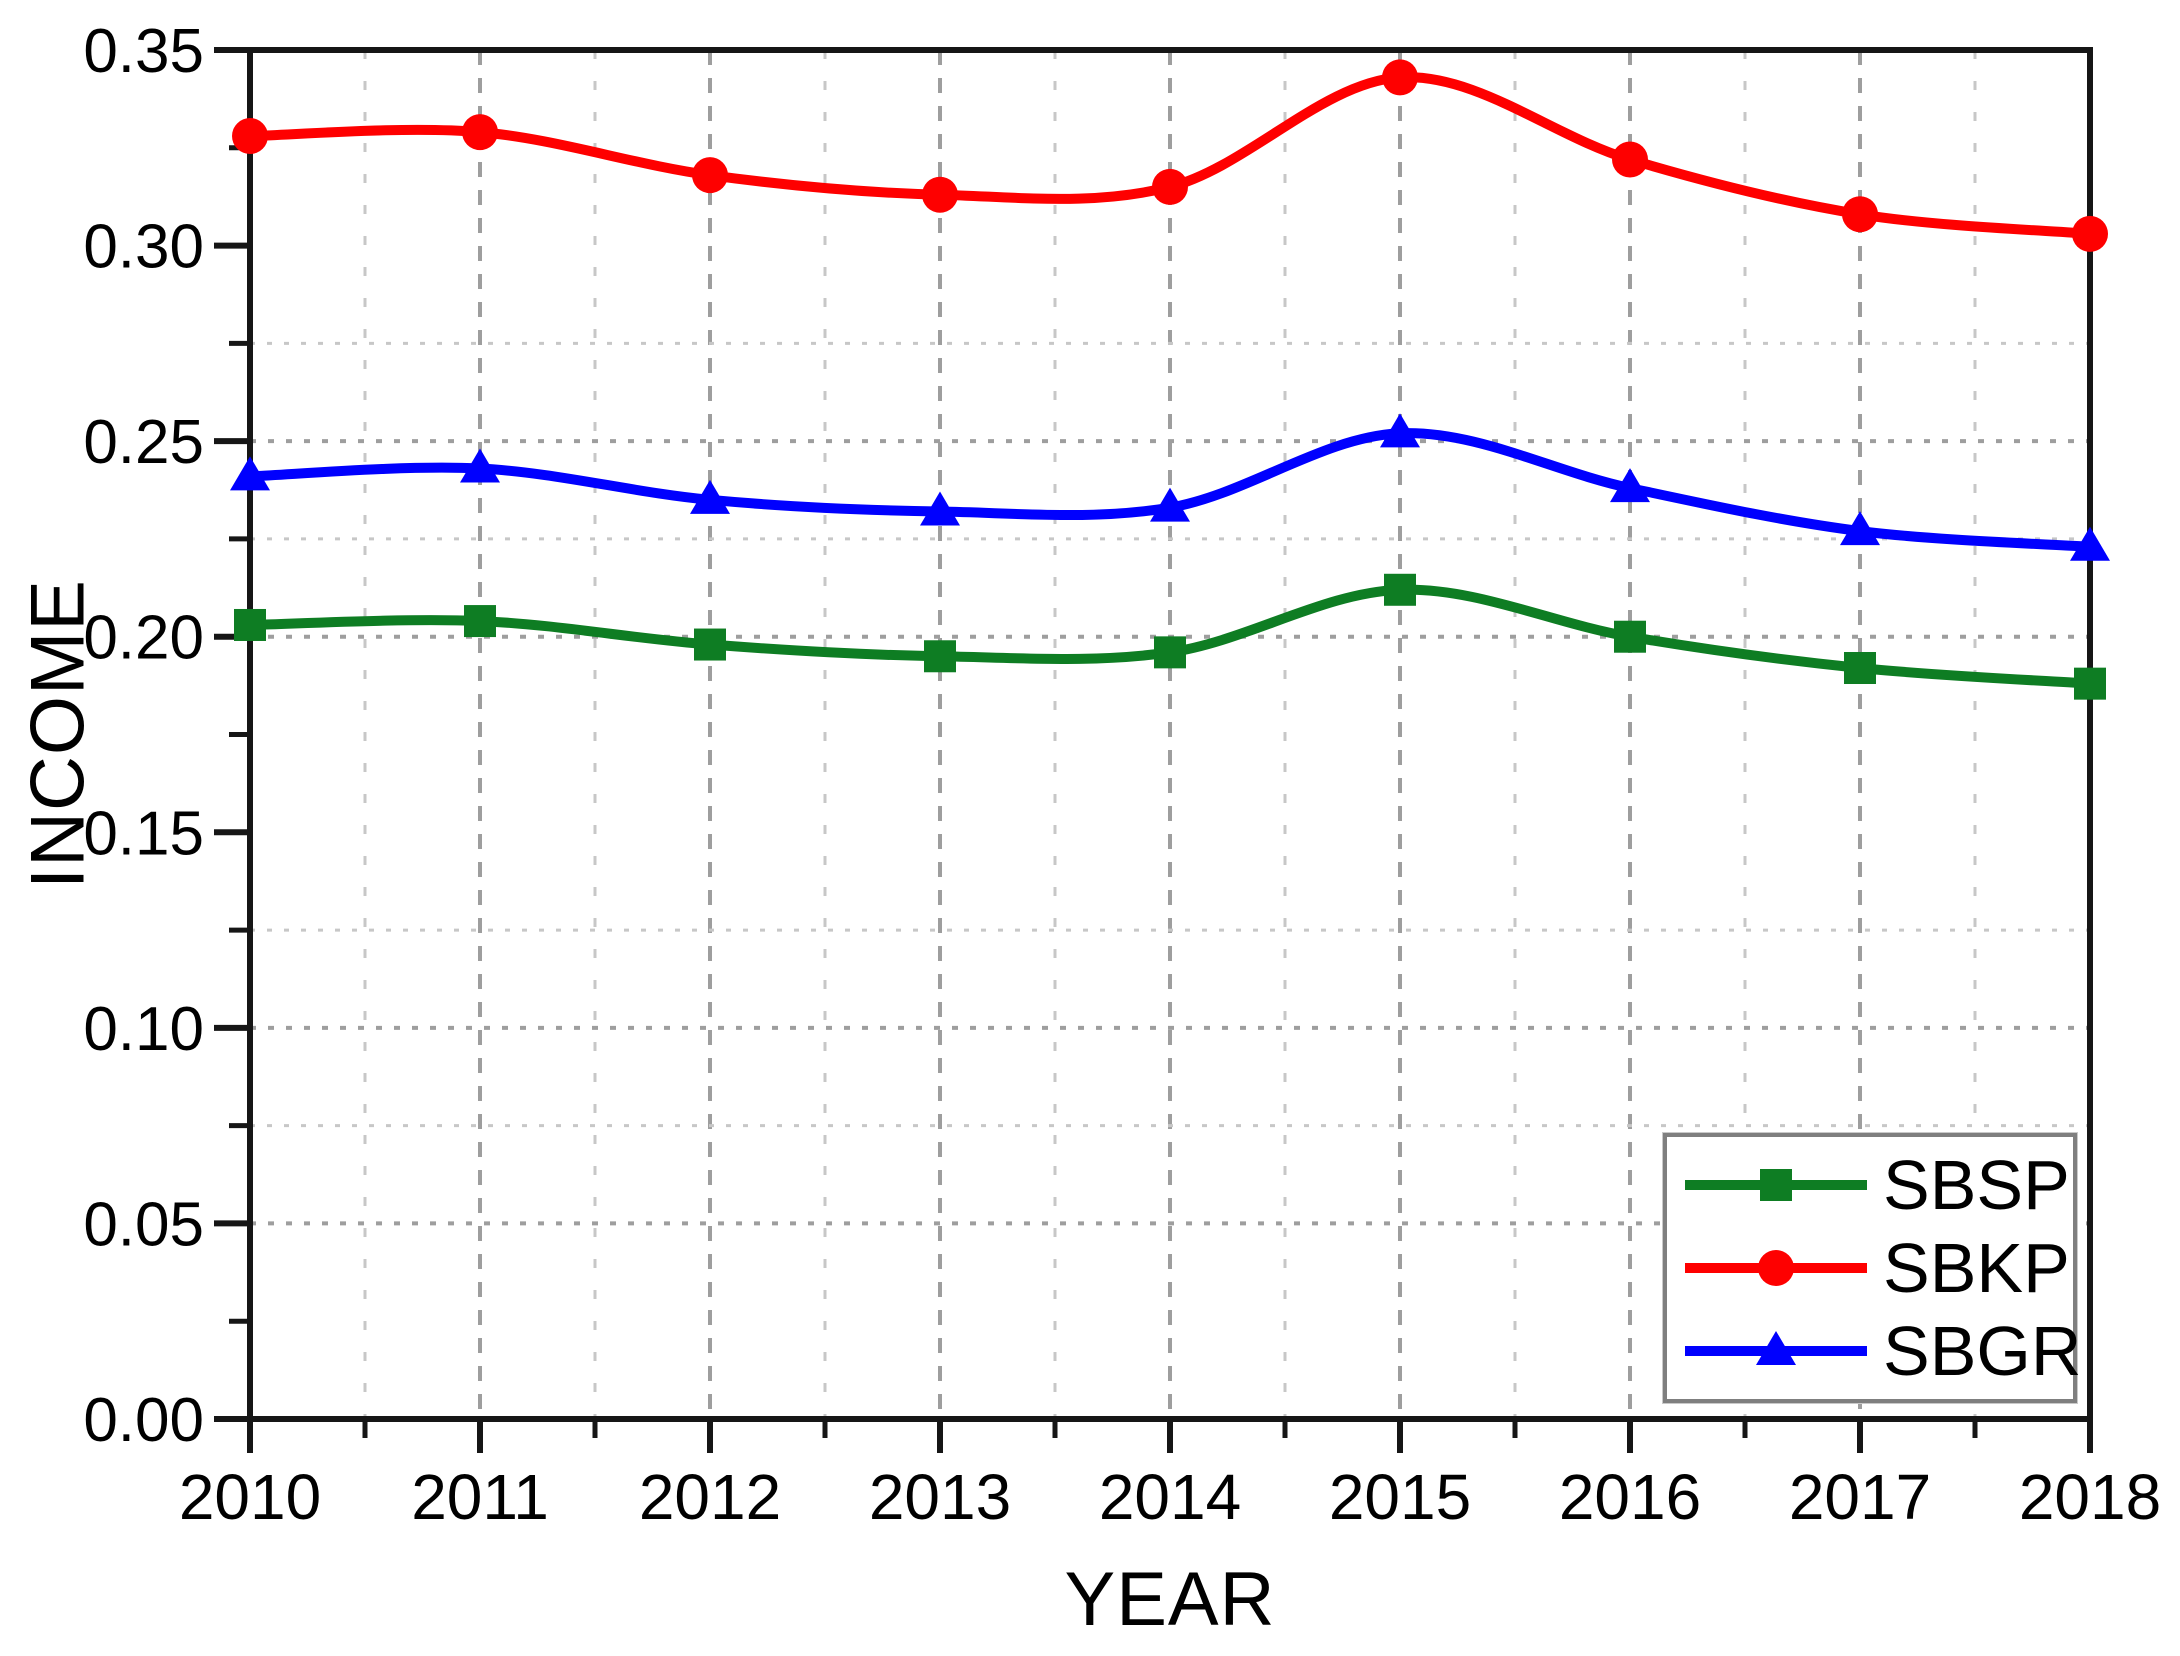  I want to click on y-tick-label: 0.25, so click(143, 442).